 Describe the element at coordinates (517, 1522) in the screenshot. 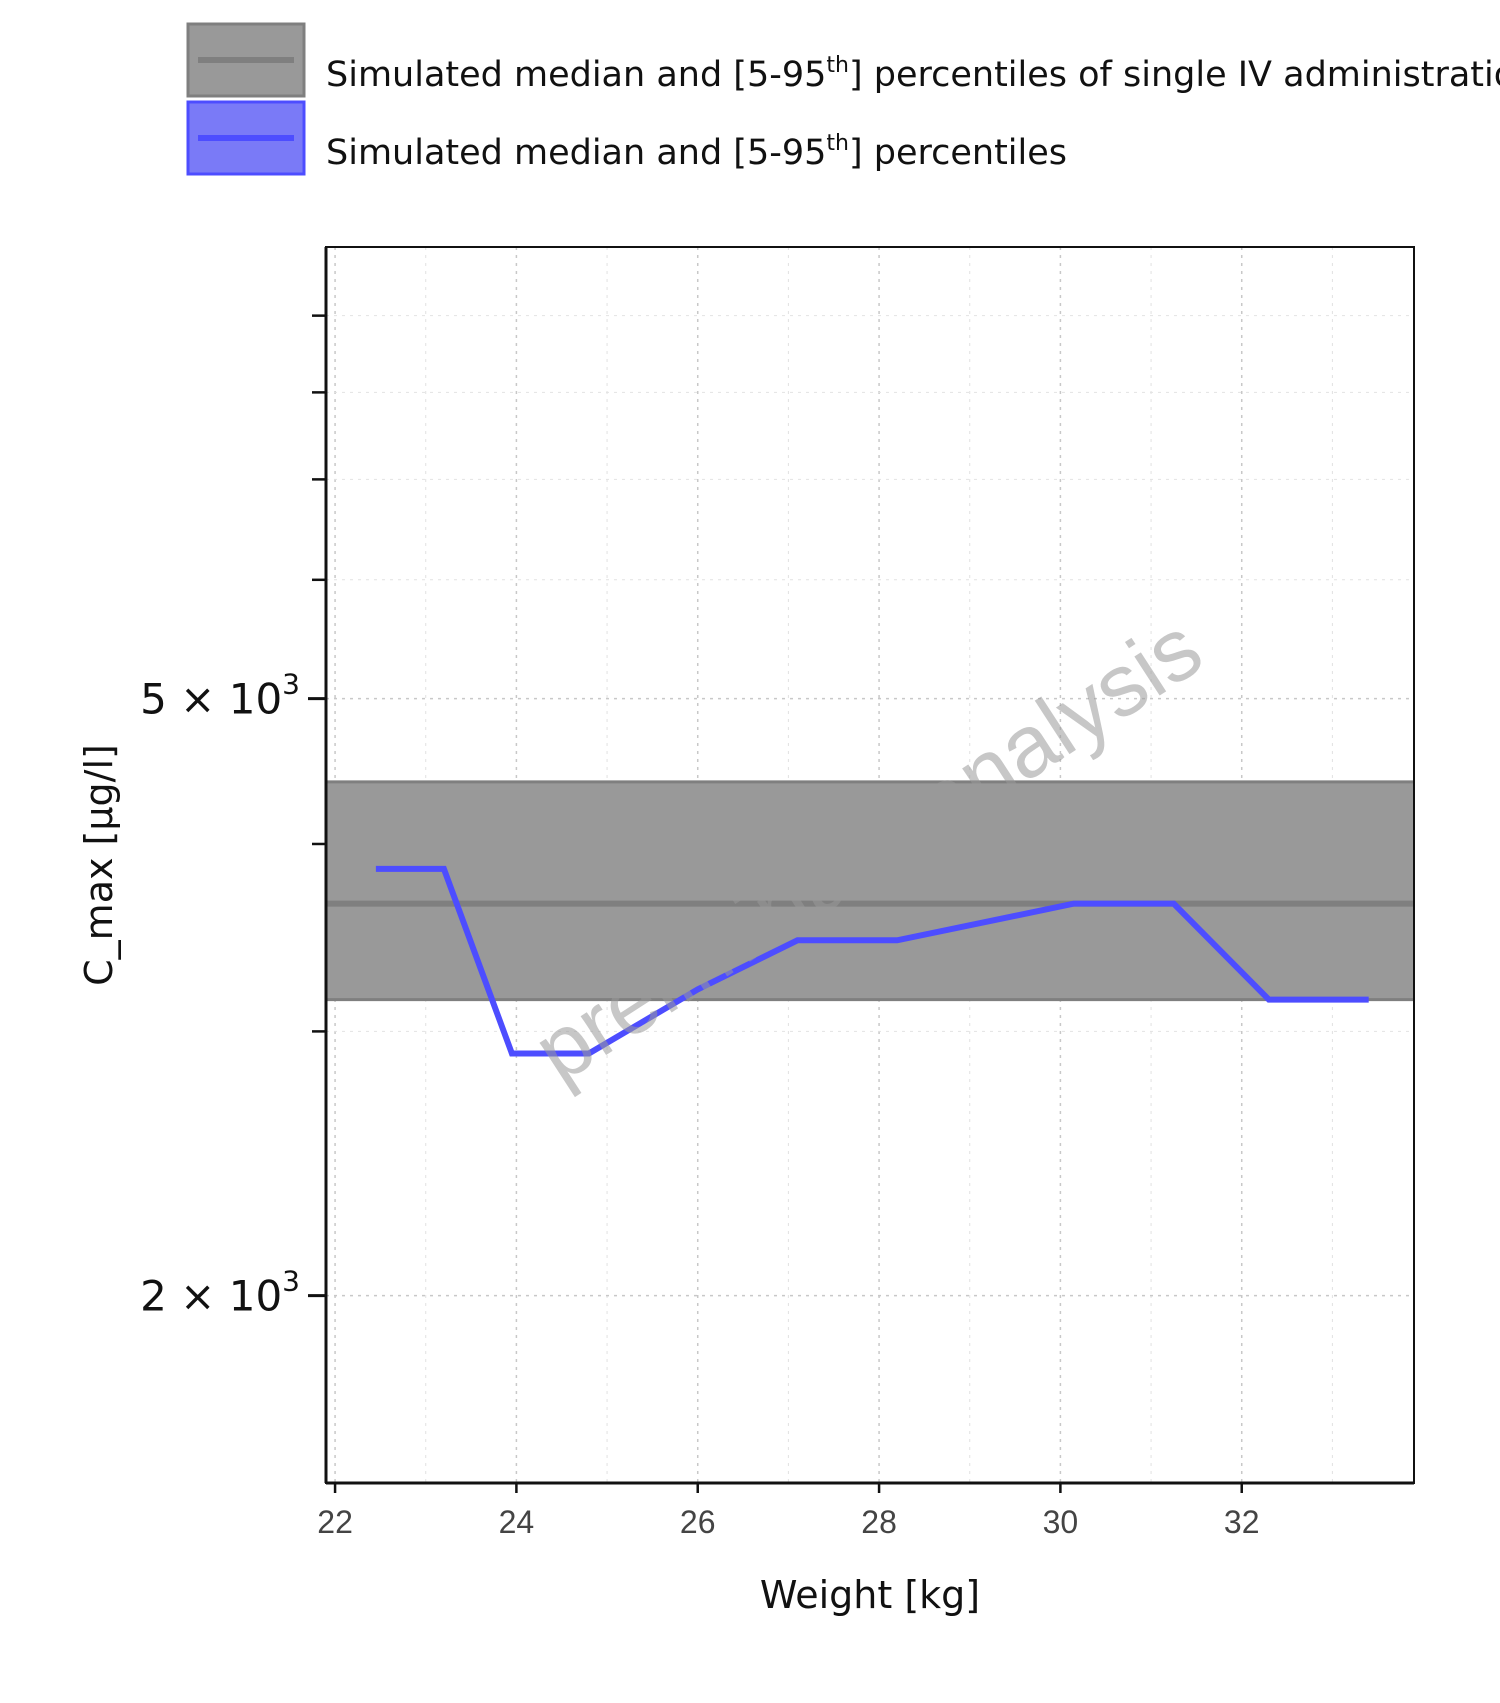

I see `x-tick-label: 24` at that location.